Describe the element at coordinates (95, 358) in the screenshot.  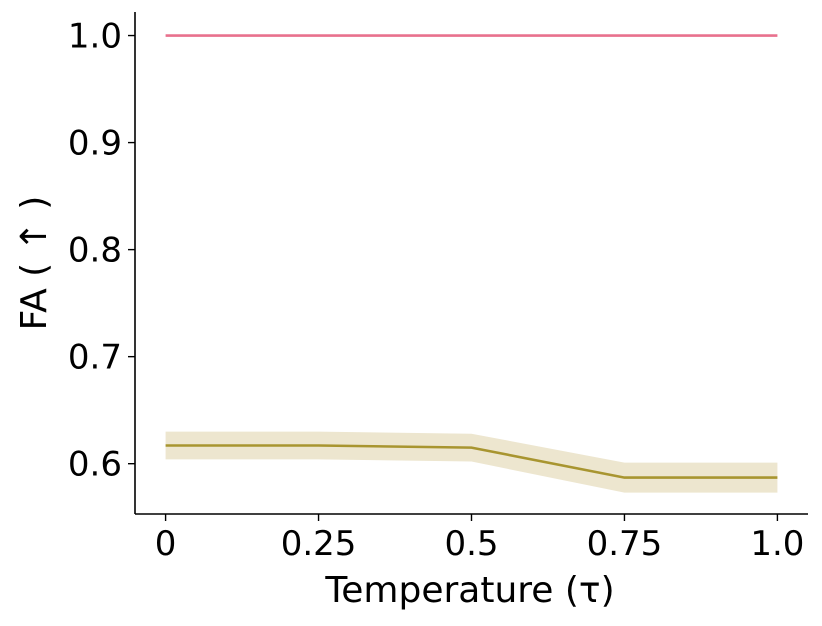
I see `y-tick-label: 0.7` at that location.